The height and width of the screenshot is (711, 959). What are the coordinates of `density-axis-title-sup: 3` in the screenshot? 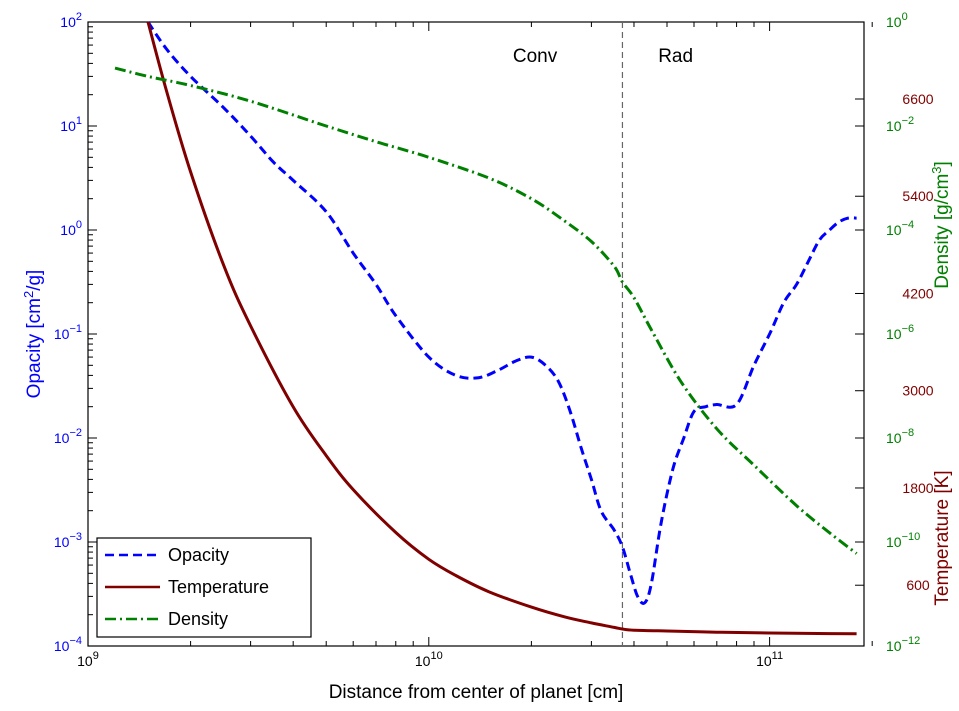 It's located at (936, 169).